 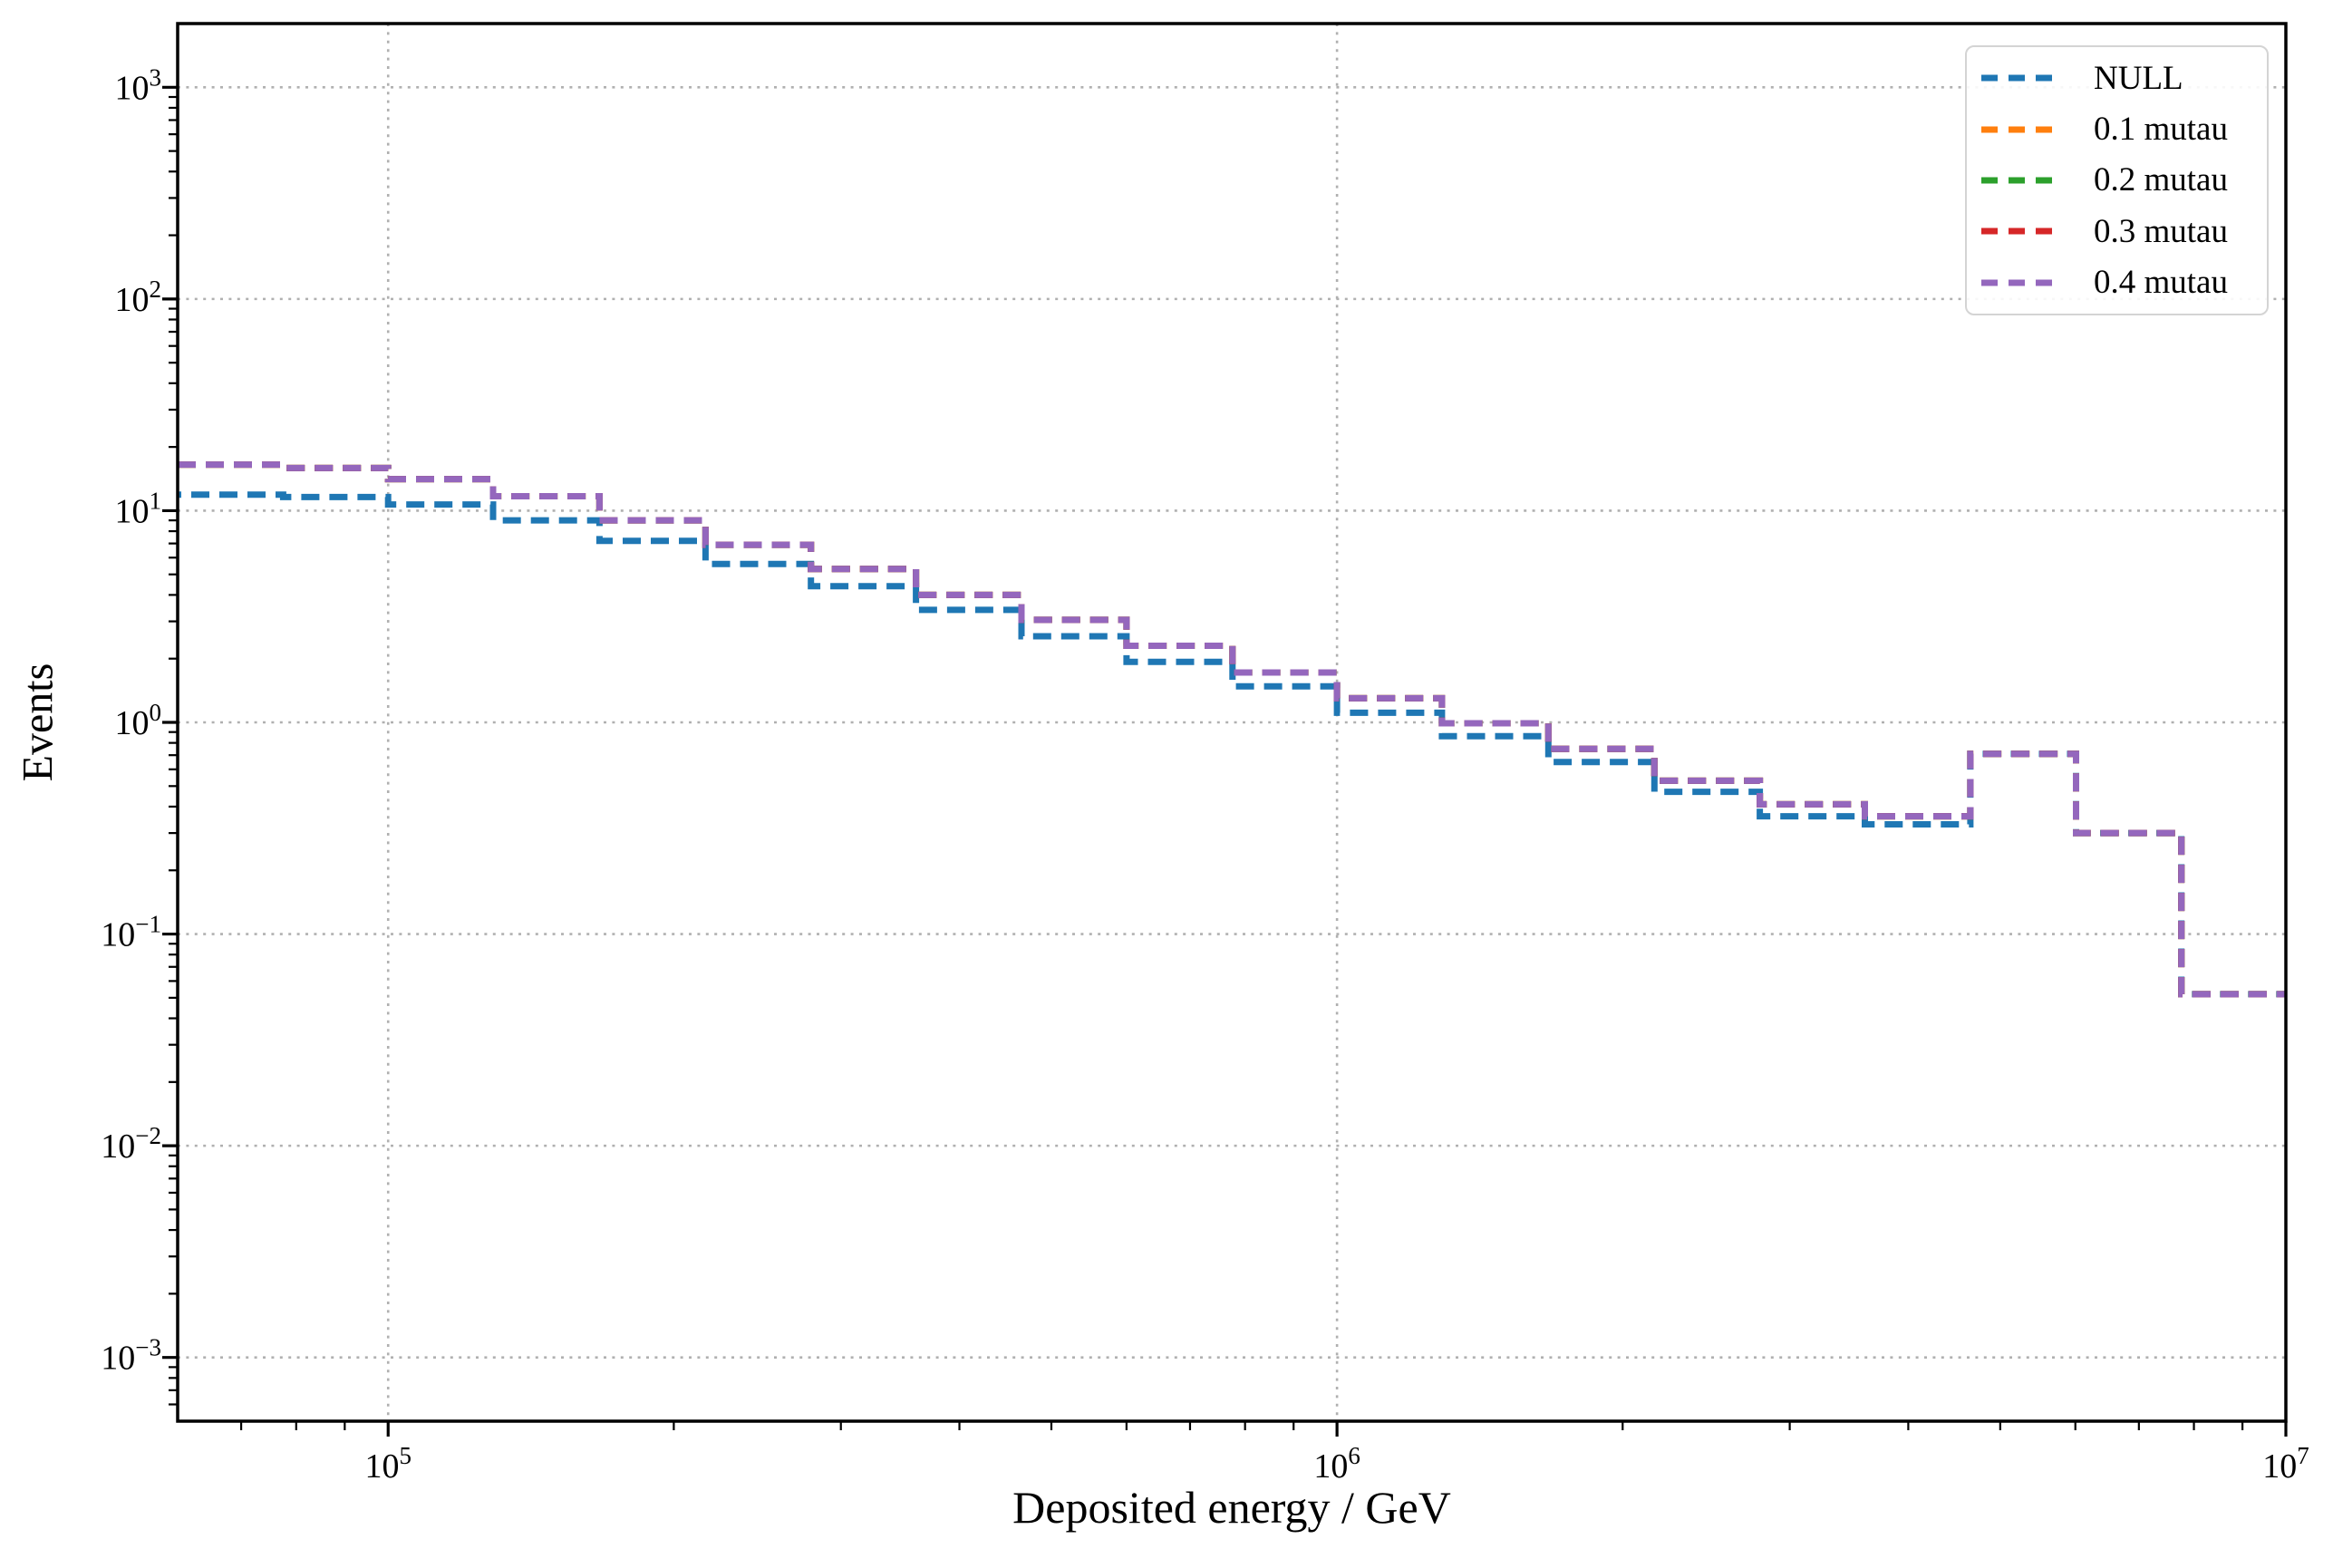 What do you see at coordinates (138, 297) in the screenshot?
I see `y-tick-label: 10²` at bounding box center [138, 297].